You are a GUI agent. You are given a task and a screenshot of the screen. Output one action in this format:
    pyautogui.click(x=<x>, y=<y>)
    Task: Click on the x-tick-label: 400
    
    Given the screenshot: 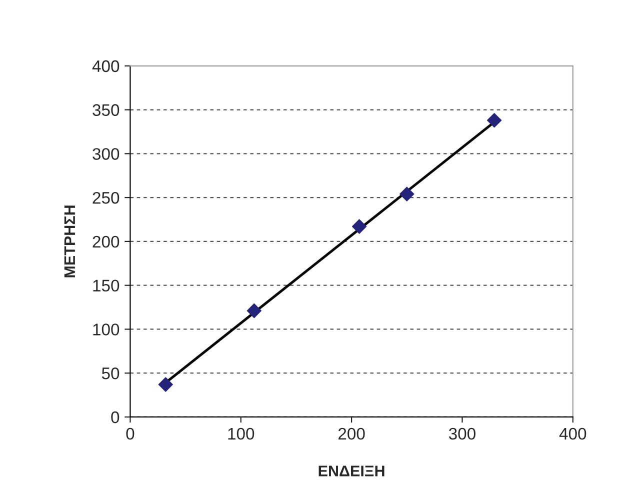 What is the action you would take?
    pyautogui.click(x=572, y=434)
    